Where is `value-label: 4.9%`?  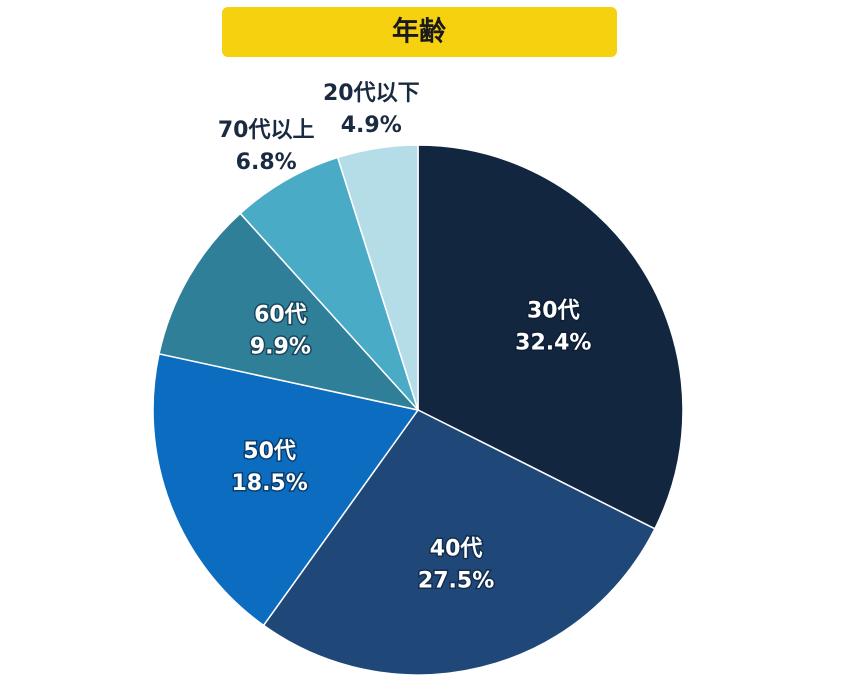 value-label: 4.9% is located at coordinates (371, 125).